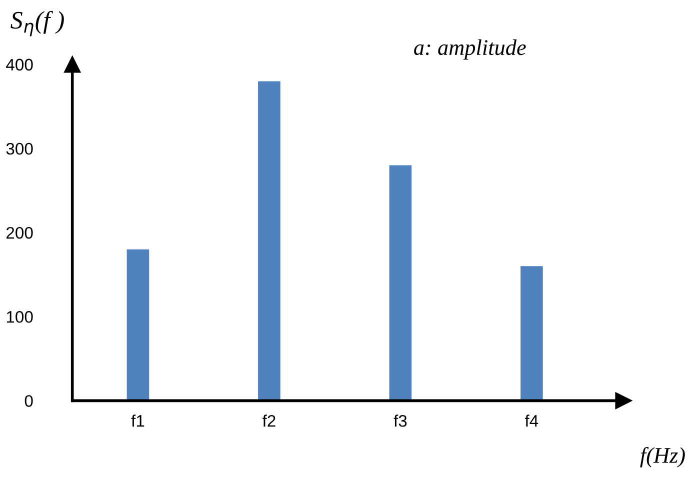 This screenshot has height=477, width=689. I want to click on x-tick-label: f3, so click(400, 420).